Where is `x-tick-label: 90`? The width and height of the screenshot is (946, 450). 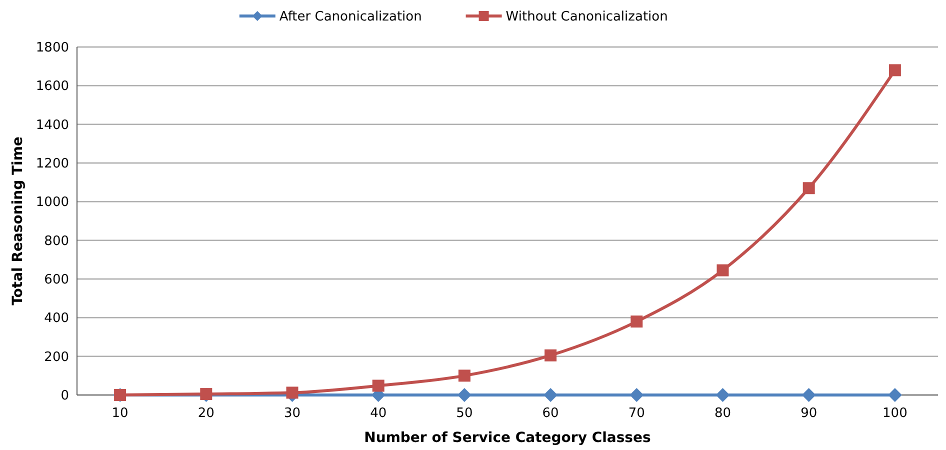
x-tick-label: 90 is located at coordinates (809, 413).